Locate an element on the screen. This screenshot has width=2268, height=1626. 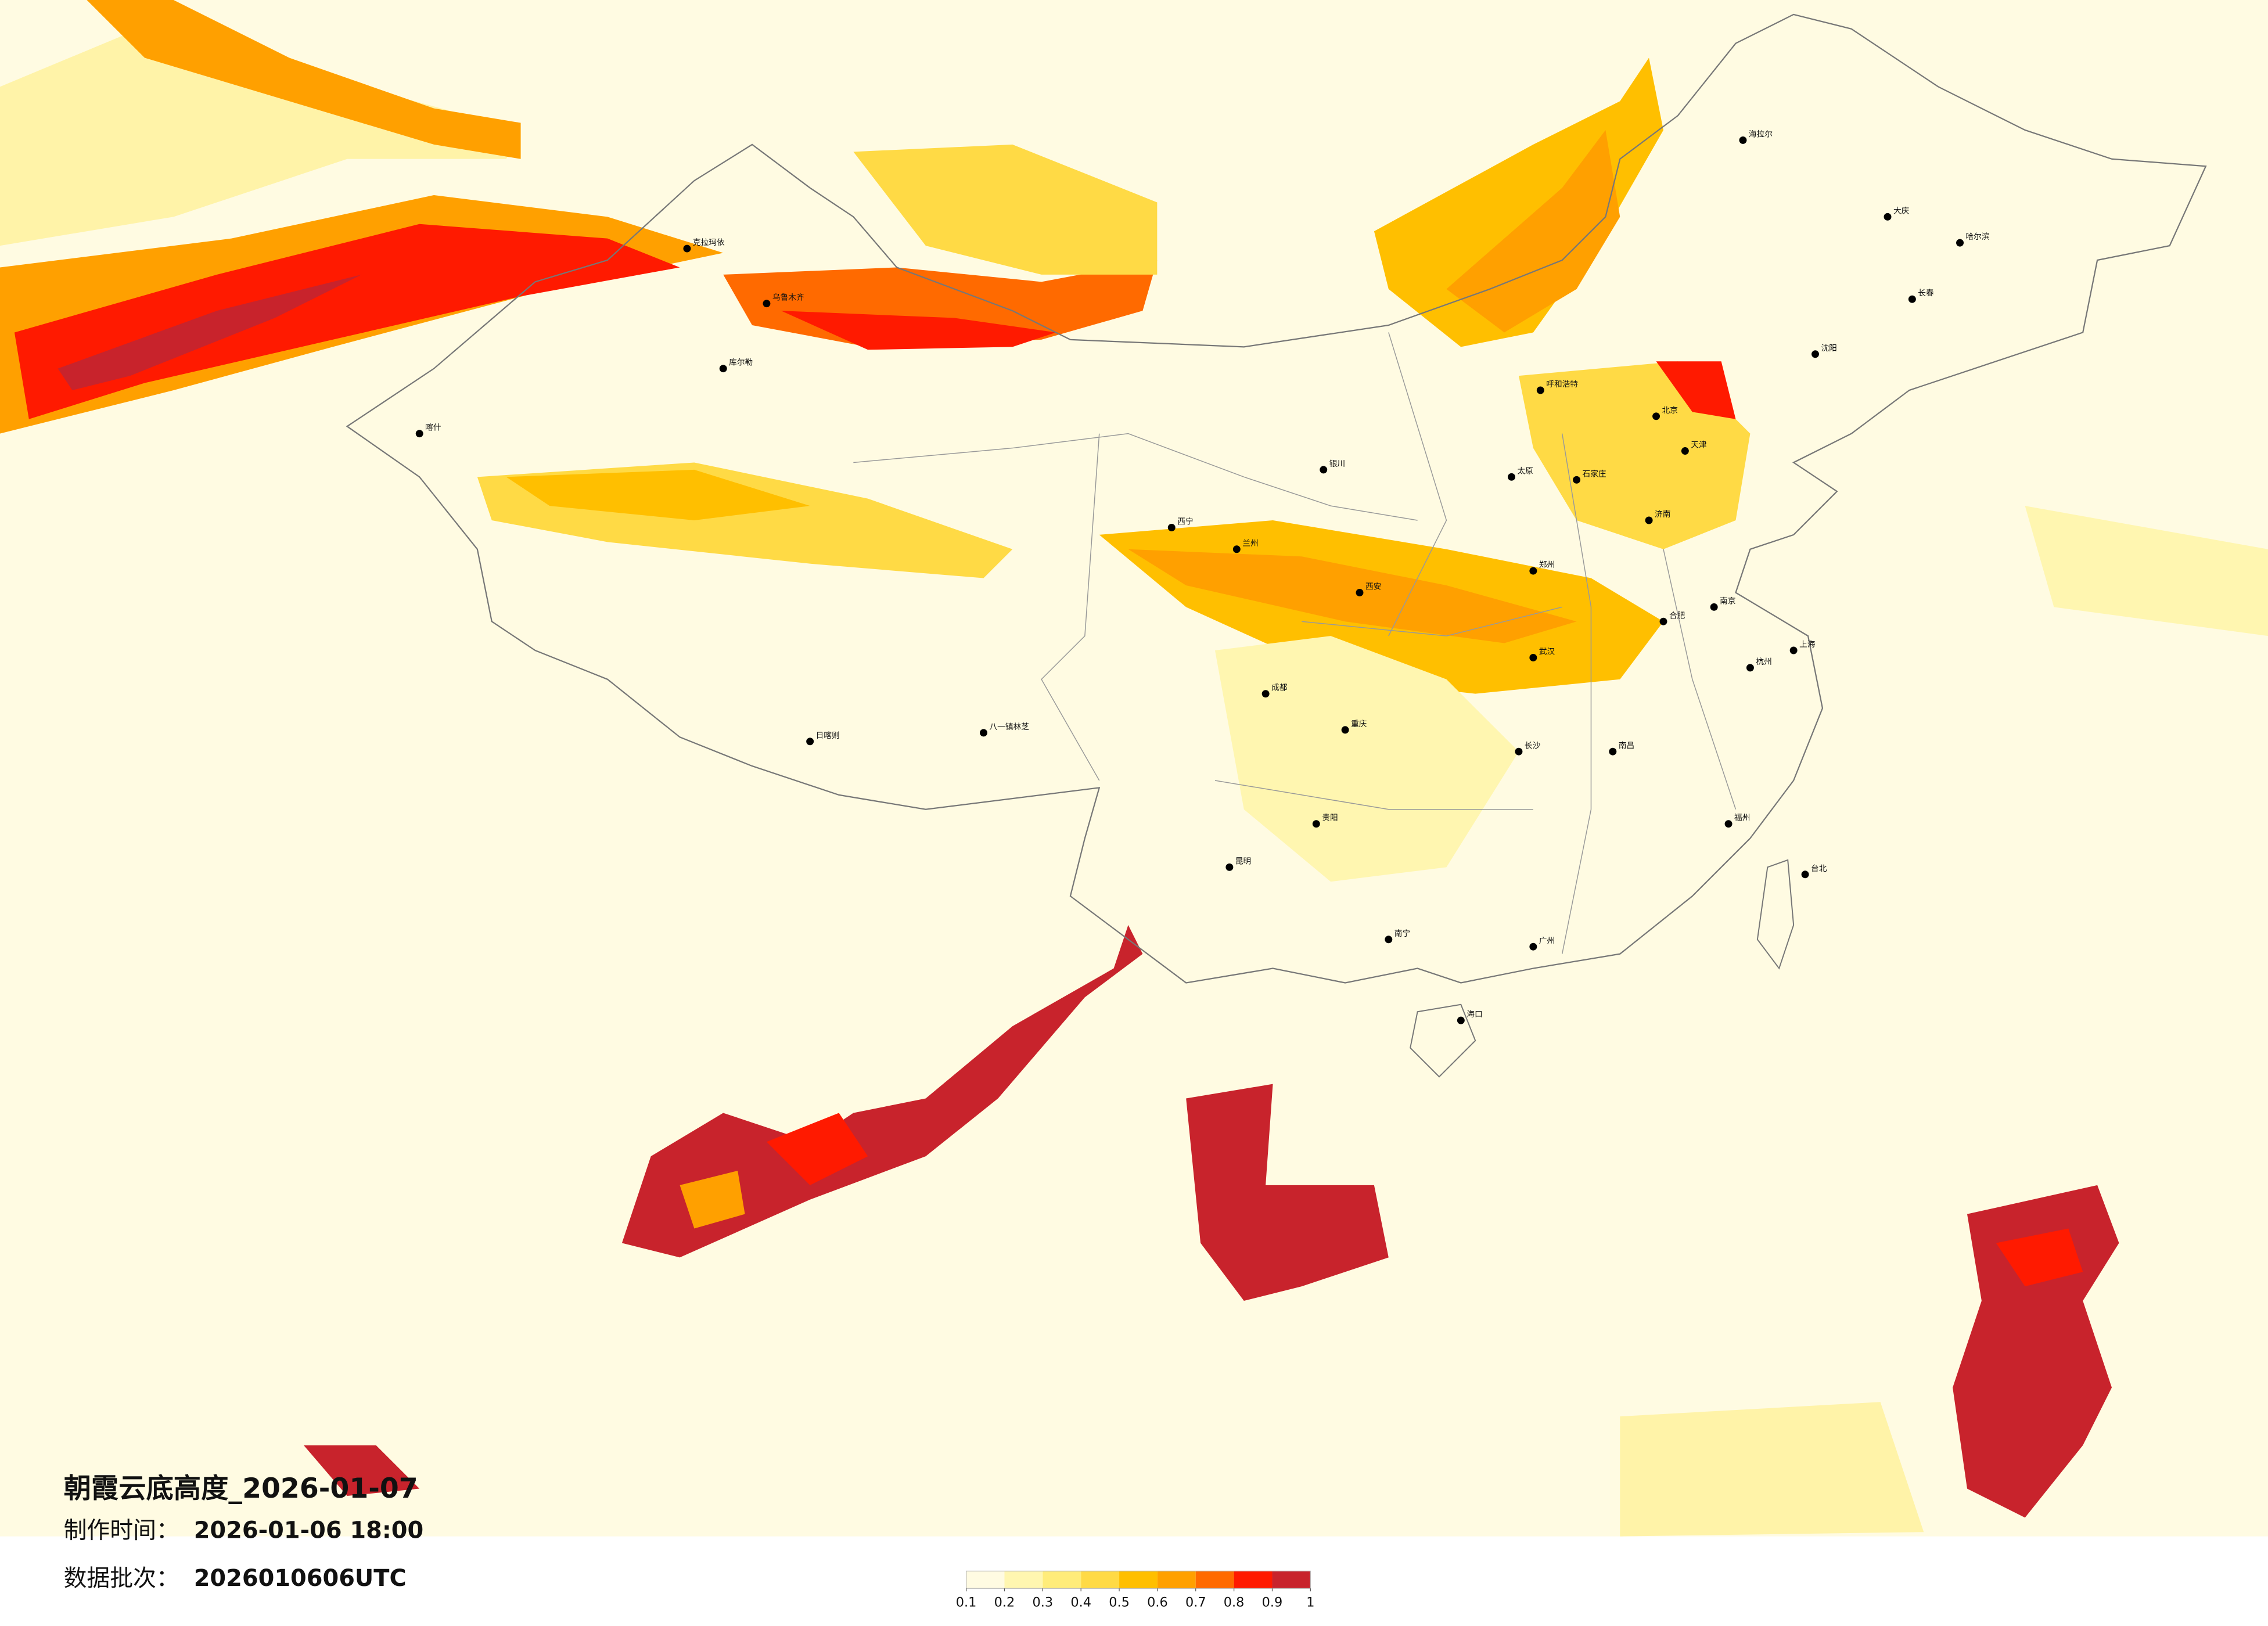
city-label: 克拉玛依 is located at coordinates (709, 243).